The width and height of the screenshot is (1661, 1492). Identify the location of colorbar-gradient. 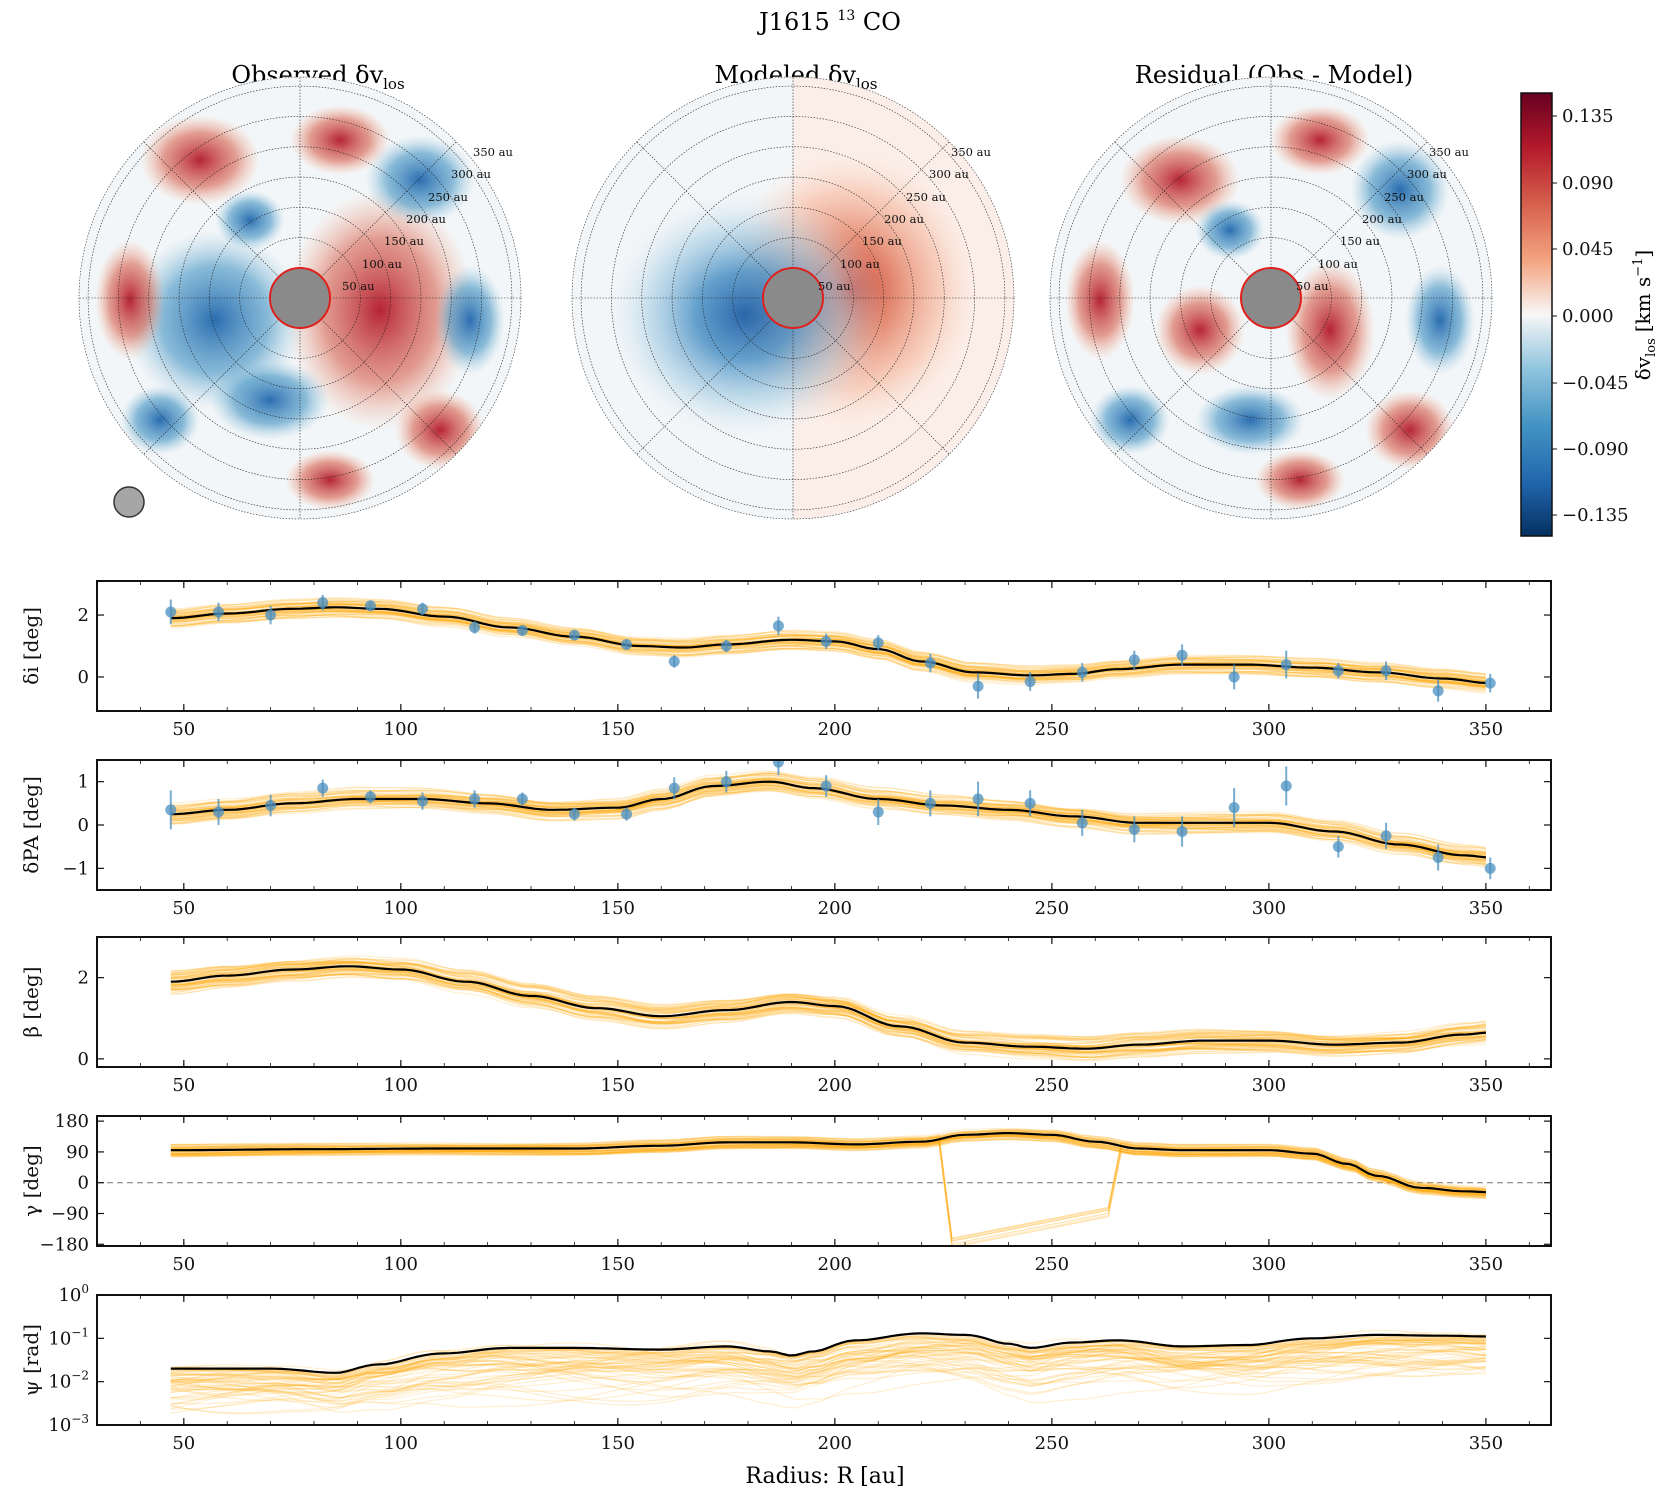
(1536, 314).